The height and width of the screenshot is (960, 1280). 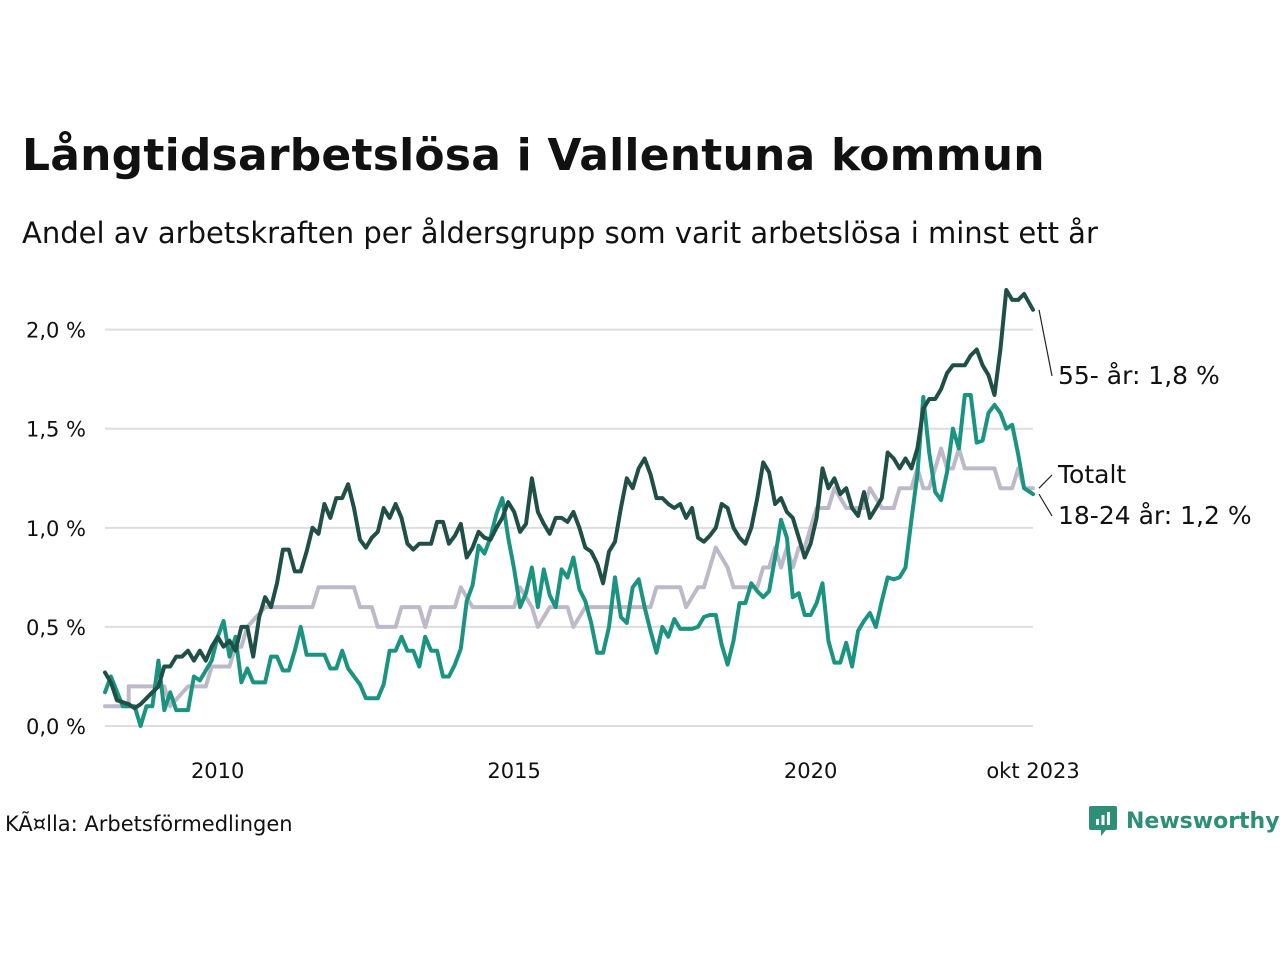 What do you see at coordinates (56, 628) in the screenshot?
I see `y-tick-label: 0,5 %` at bounding box center [56, 628].